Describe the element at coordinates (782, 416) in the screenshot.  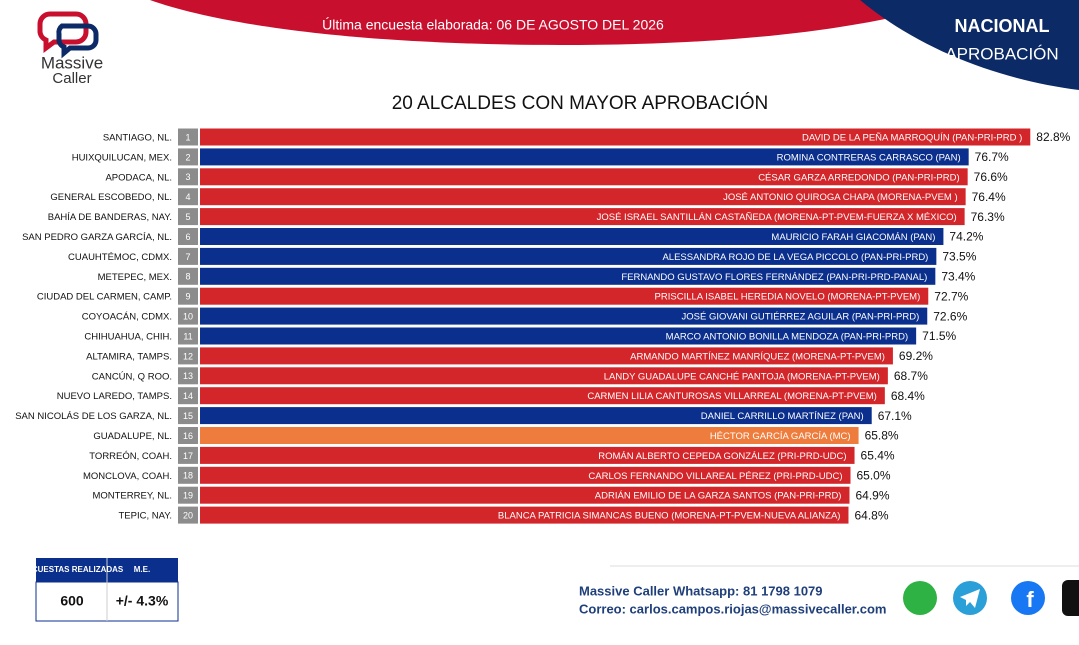
I see `bar-label: DANIEL CARRILLO MARTÍNEZ (PAN)` at that location.